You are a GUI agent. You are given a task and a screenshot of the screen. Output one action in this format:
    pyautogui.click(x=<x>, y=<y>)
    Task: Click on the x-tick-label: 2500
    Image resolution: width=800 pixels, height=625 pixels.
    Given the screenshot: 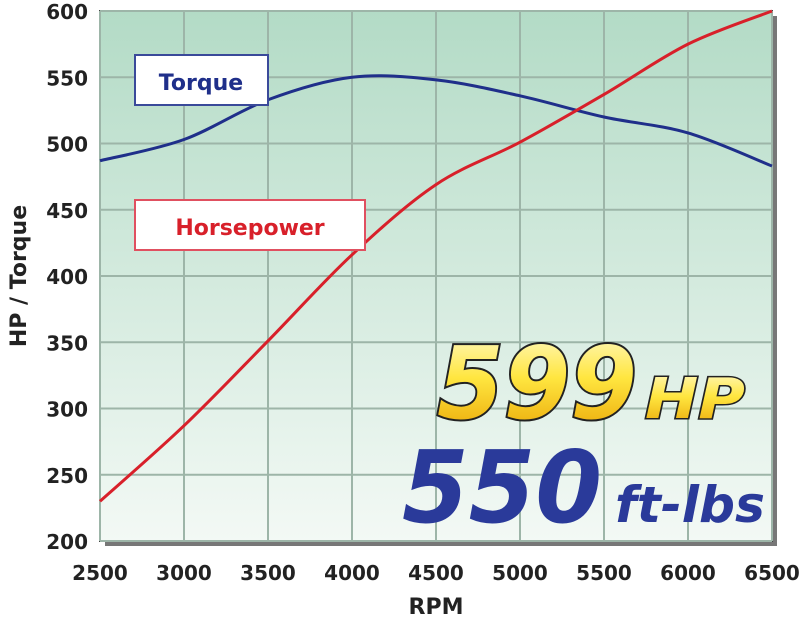 What is the action you would take?
    pyautogui.click(x=100, y=573)
    